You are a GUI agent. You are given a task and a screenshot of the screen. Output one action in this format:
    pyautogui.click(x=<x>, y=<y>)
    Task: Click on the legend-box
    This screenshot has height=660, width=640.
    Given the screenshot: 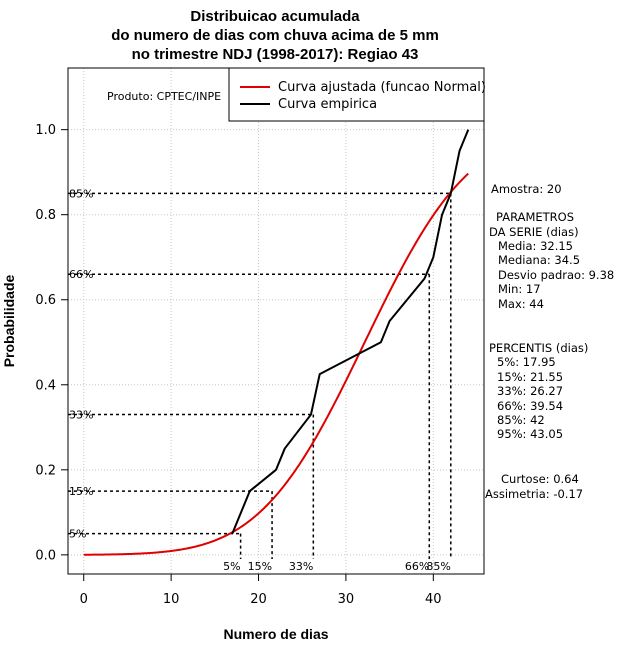 What is the action you would take?
    pyautogui.click(x=356, y=94)
    